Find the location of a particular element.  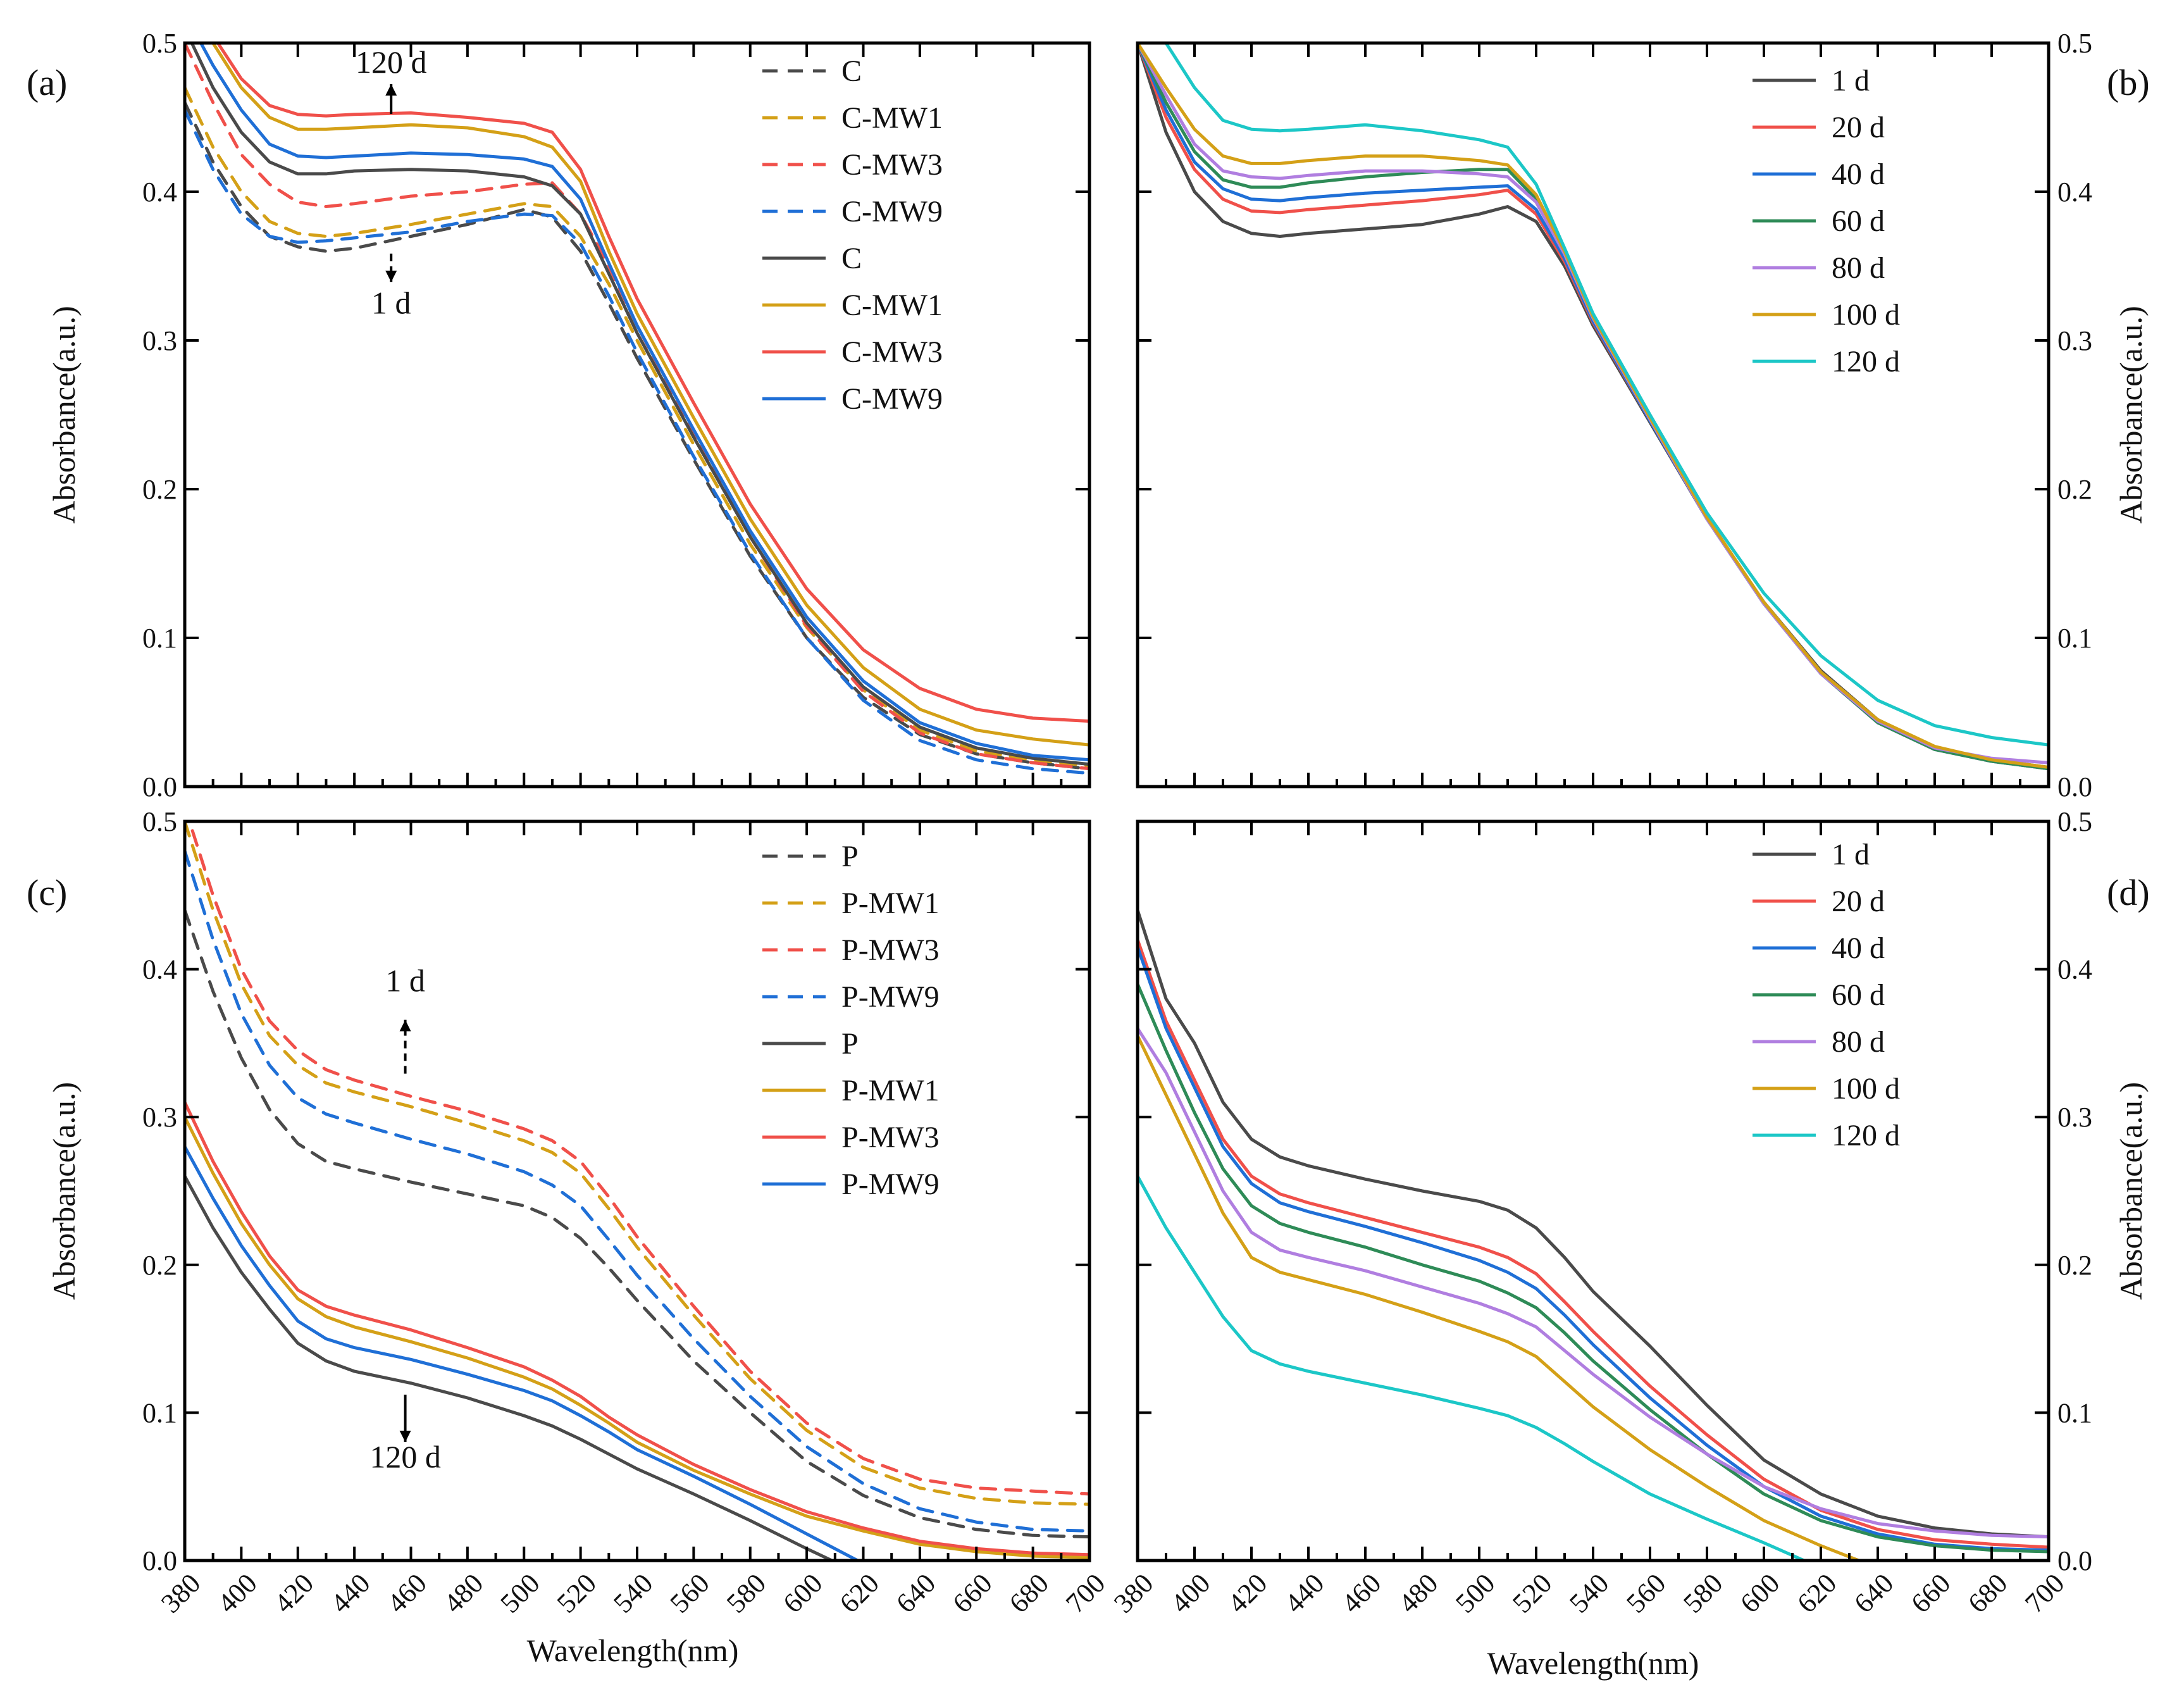

series-line-p-mw9-solid is located at coordinates (523, 1353).